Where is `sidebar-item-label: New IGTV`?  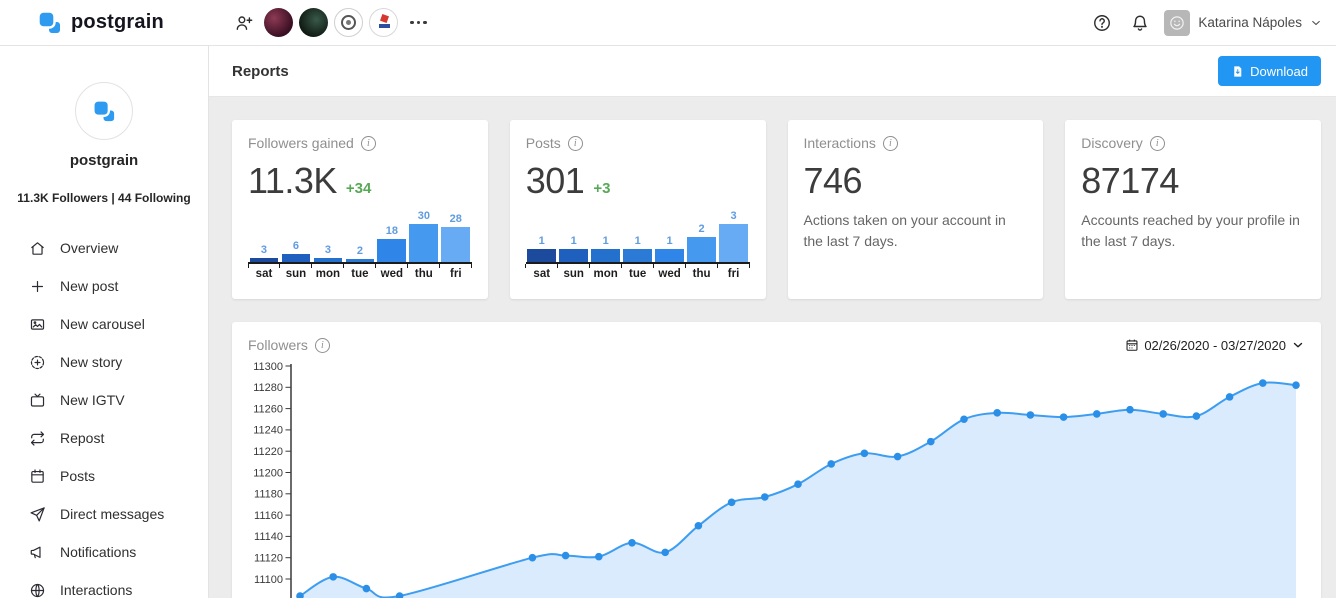 sidebar-item-label: New IGTV is located at coordinates (92, 400).